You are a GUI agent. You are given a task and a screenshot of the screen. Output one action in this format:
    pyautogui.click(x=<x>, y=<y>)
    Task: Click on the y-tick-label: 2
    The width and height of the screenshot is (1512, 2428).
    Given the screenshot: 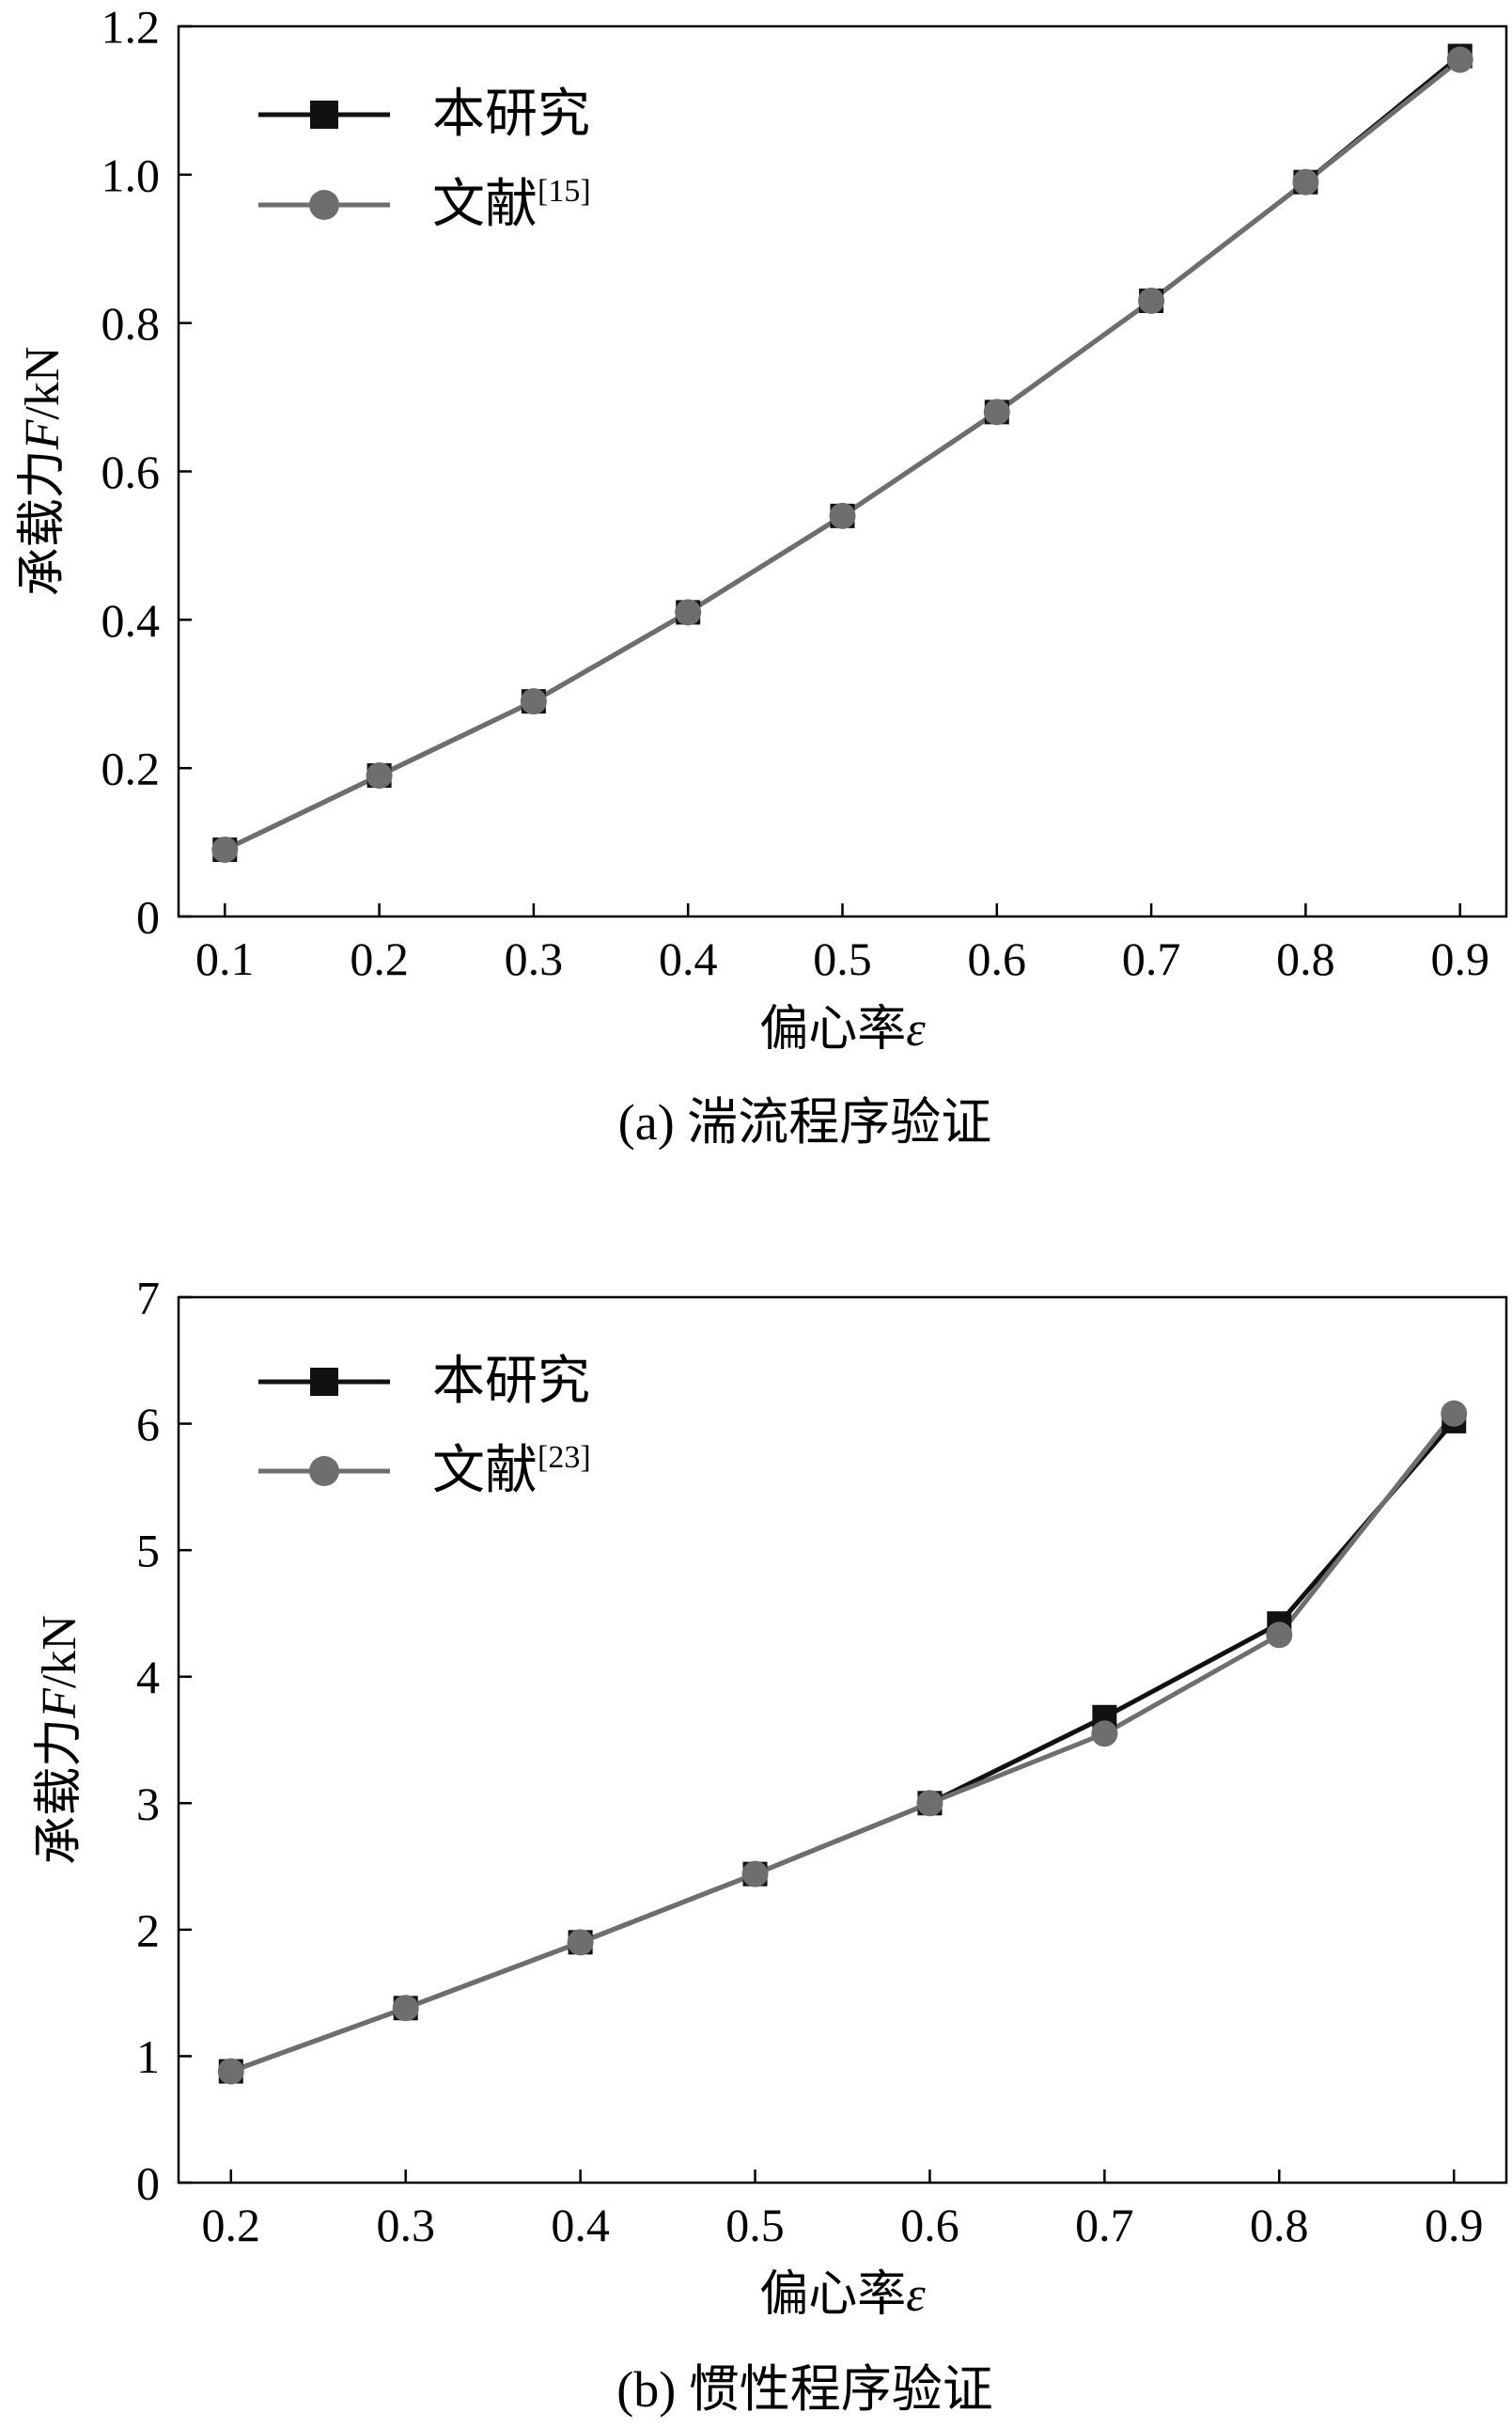 What is the action you would take?
    pyautogui.click(x=148, y=1929)
    